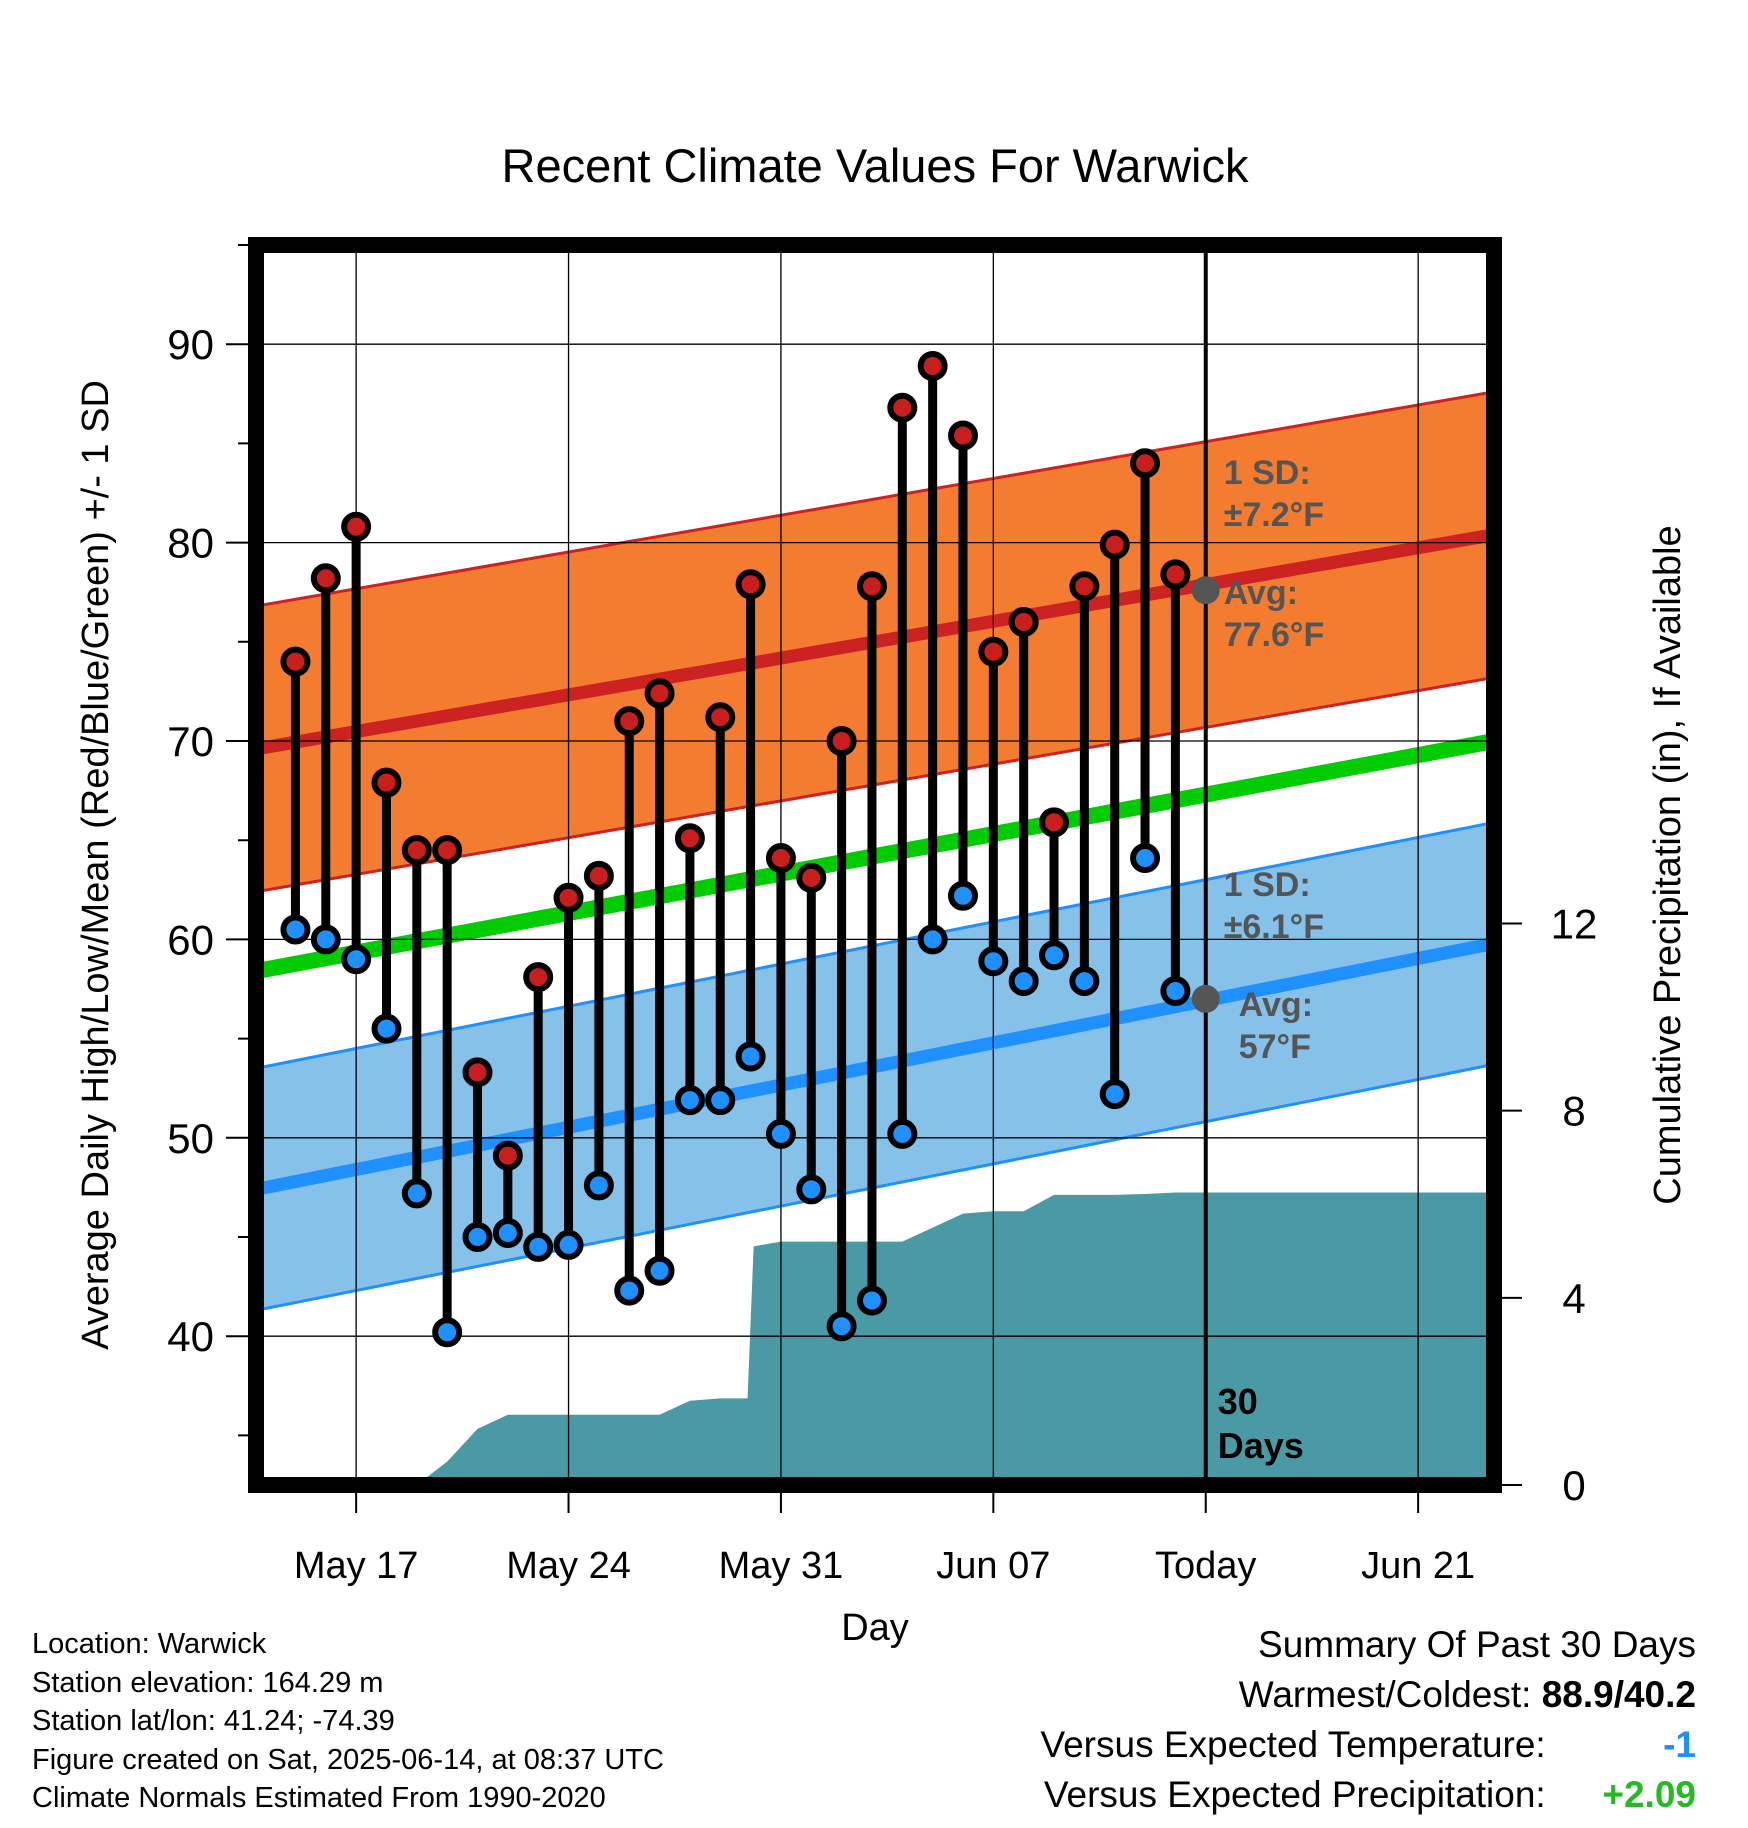 This screenshot has height=1828, width=1748. I want to click on y2-tick-label: 8, so click(1573, 1111).